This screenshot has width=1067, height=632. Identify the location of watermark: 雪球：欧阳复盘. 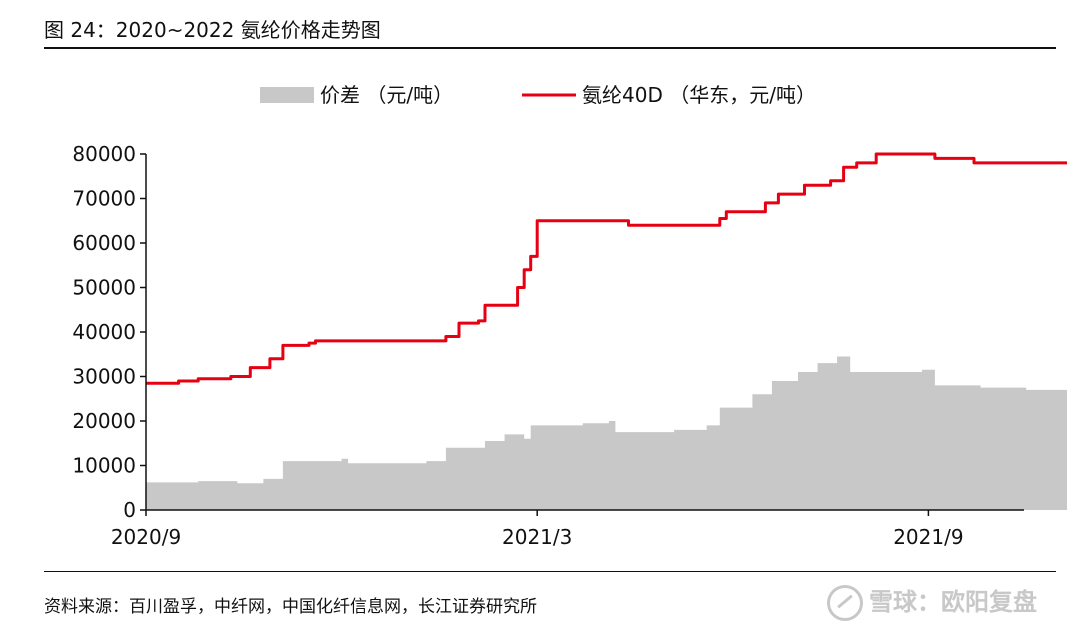
(932, 601).